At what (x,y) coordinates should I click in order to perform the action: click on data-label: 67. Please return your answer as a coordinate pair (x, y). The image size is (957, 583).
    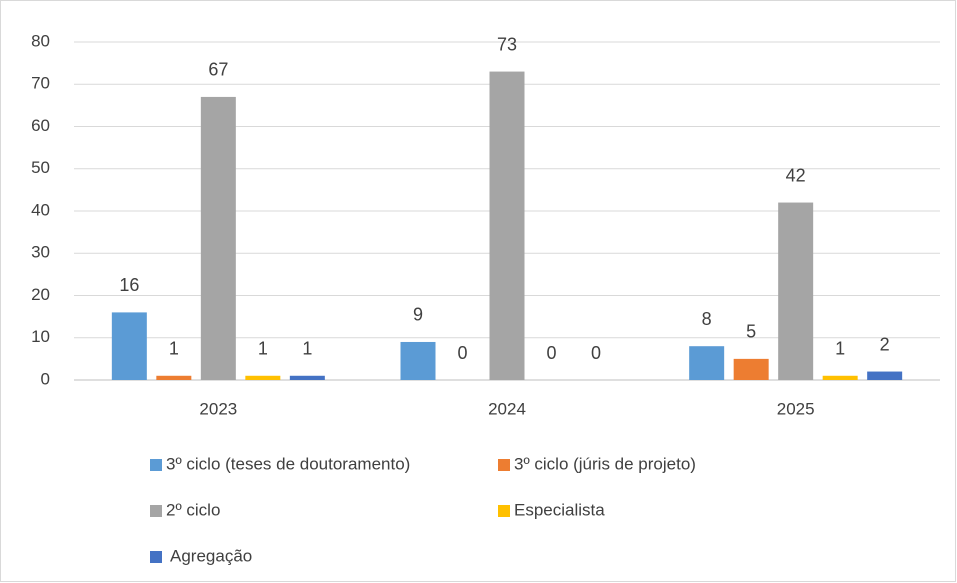
    Looking at the image, I should click on (218, 70).